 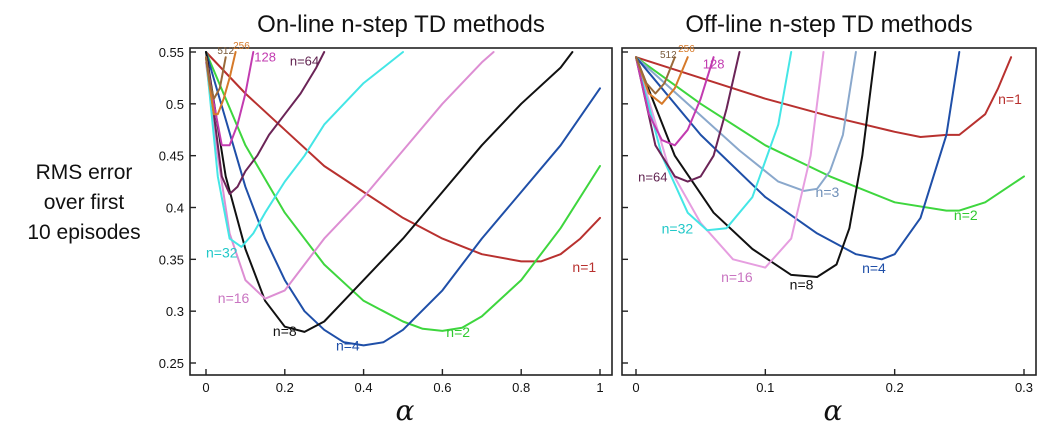 I want to click on y-tick-label: 0.3, so click(x=175, y=311).